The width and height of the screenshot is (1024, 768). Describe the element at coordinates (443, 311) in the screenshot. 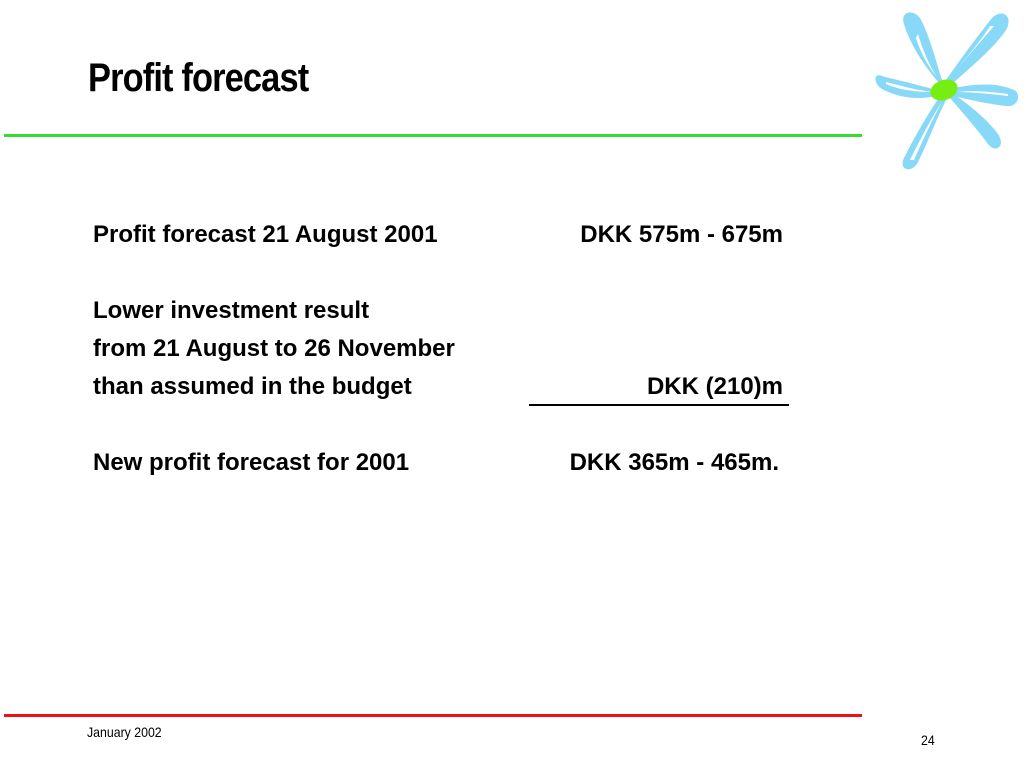

I see `adjustment-row-line-1: Lower investment result` at that location.